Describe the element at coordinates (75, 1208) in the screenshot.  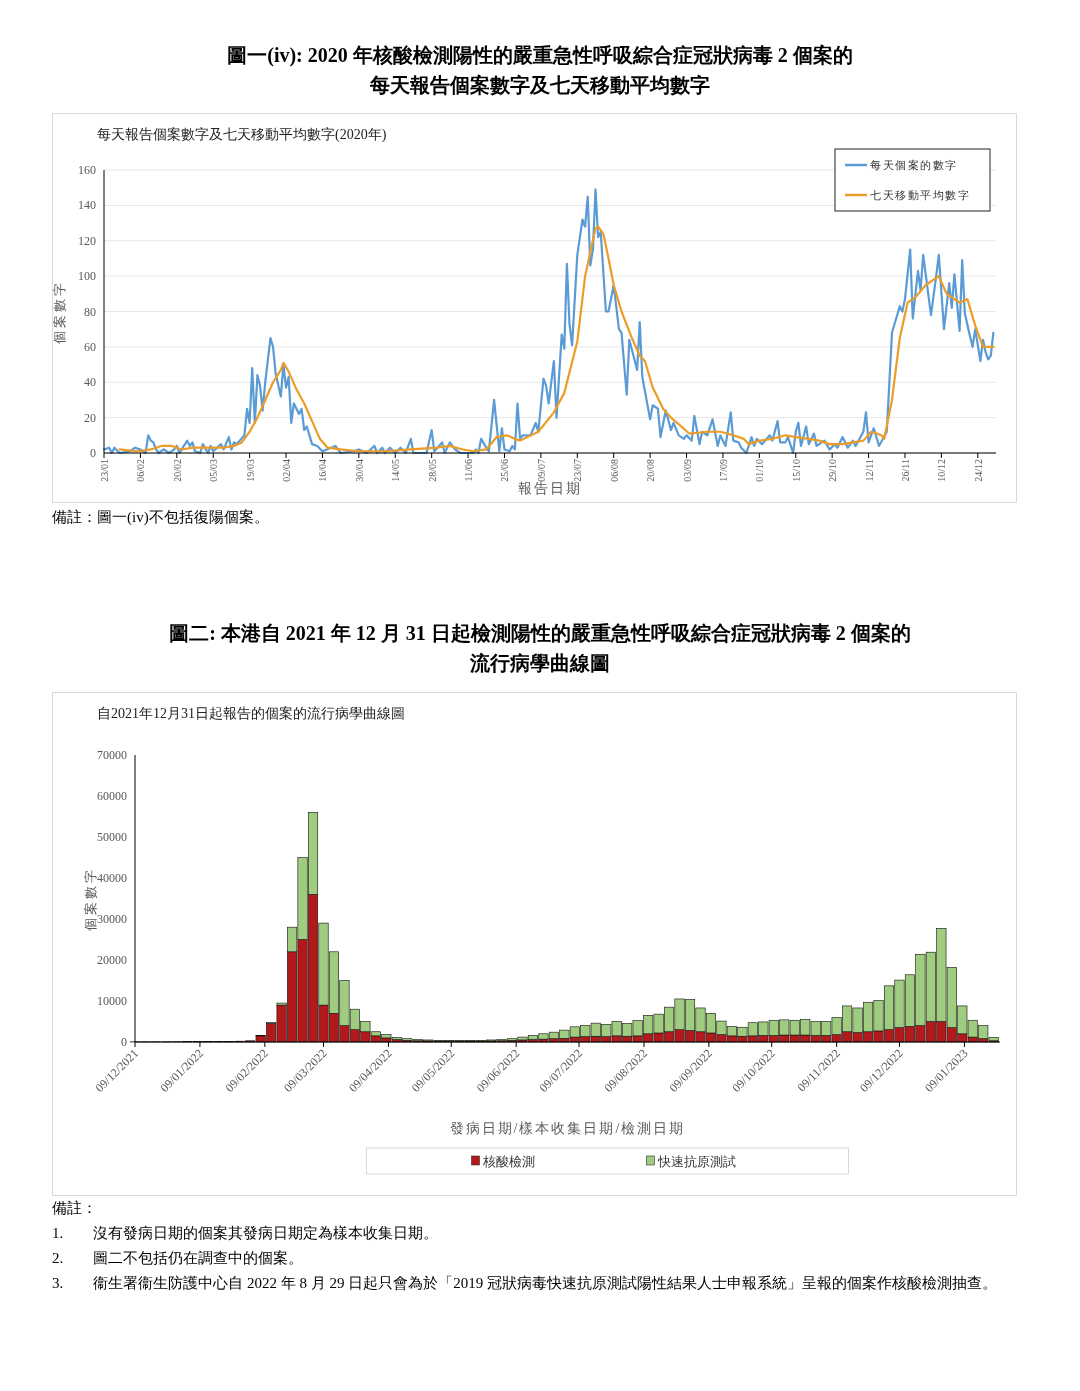
I see `text: 備註：` at that location.